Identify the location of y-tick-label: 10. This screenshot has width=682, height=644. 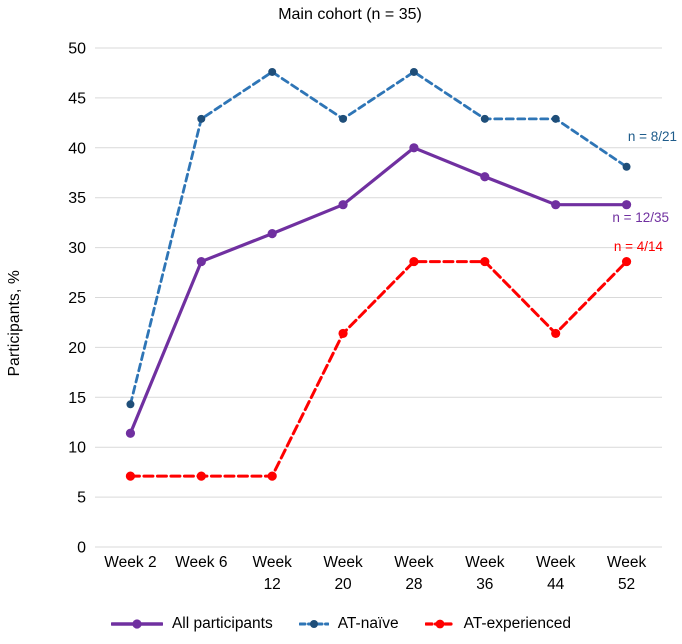
(77, 448).